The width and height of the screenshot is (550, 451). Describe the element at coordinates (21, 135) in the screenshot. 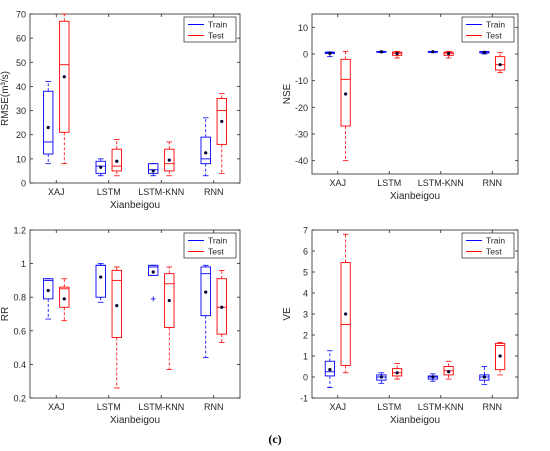

I see `y-tick-label: 20` at that location.